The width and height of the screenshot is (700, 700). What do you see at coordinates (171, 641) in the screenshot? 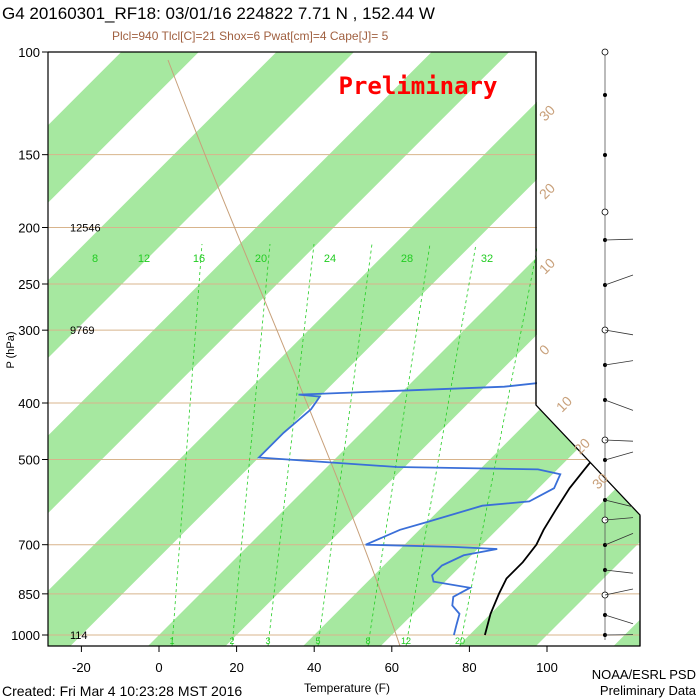
I see `mixing-ratio-label-bottom: 1` at bounding box center [171, 641].